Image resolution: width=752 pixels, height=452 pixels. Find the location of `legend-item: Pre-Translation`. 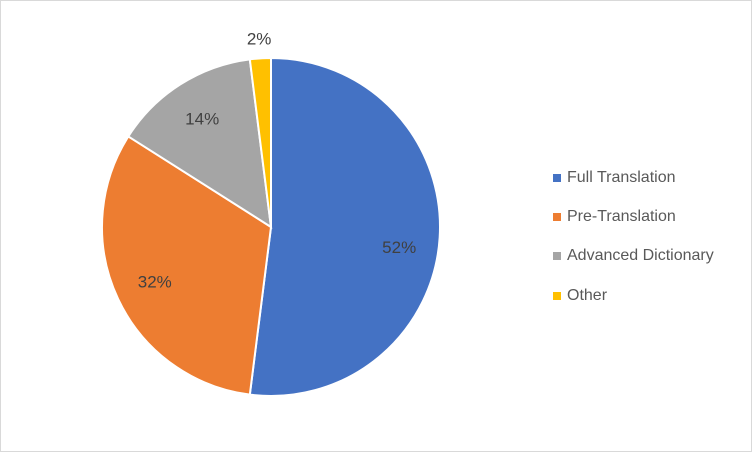

legend-item: Pre-Translation is located at coordinates (633, 216).